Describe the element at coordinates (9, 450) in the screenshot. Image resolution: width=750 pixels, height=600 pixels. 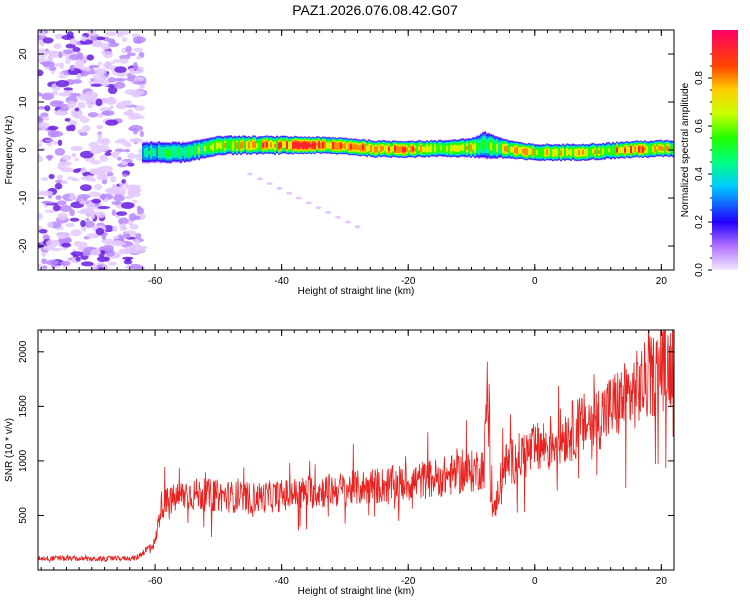
I see `snr-y-axis-label: SNR (10 * v/v)` at that location.